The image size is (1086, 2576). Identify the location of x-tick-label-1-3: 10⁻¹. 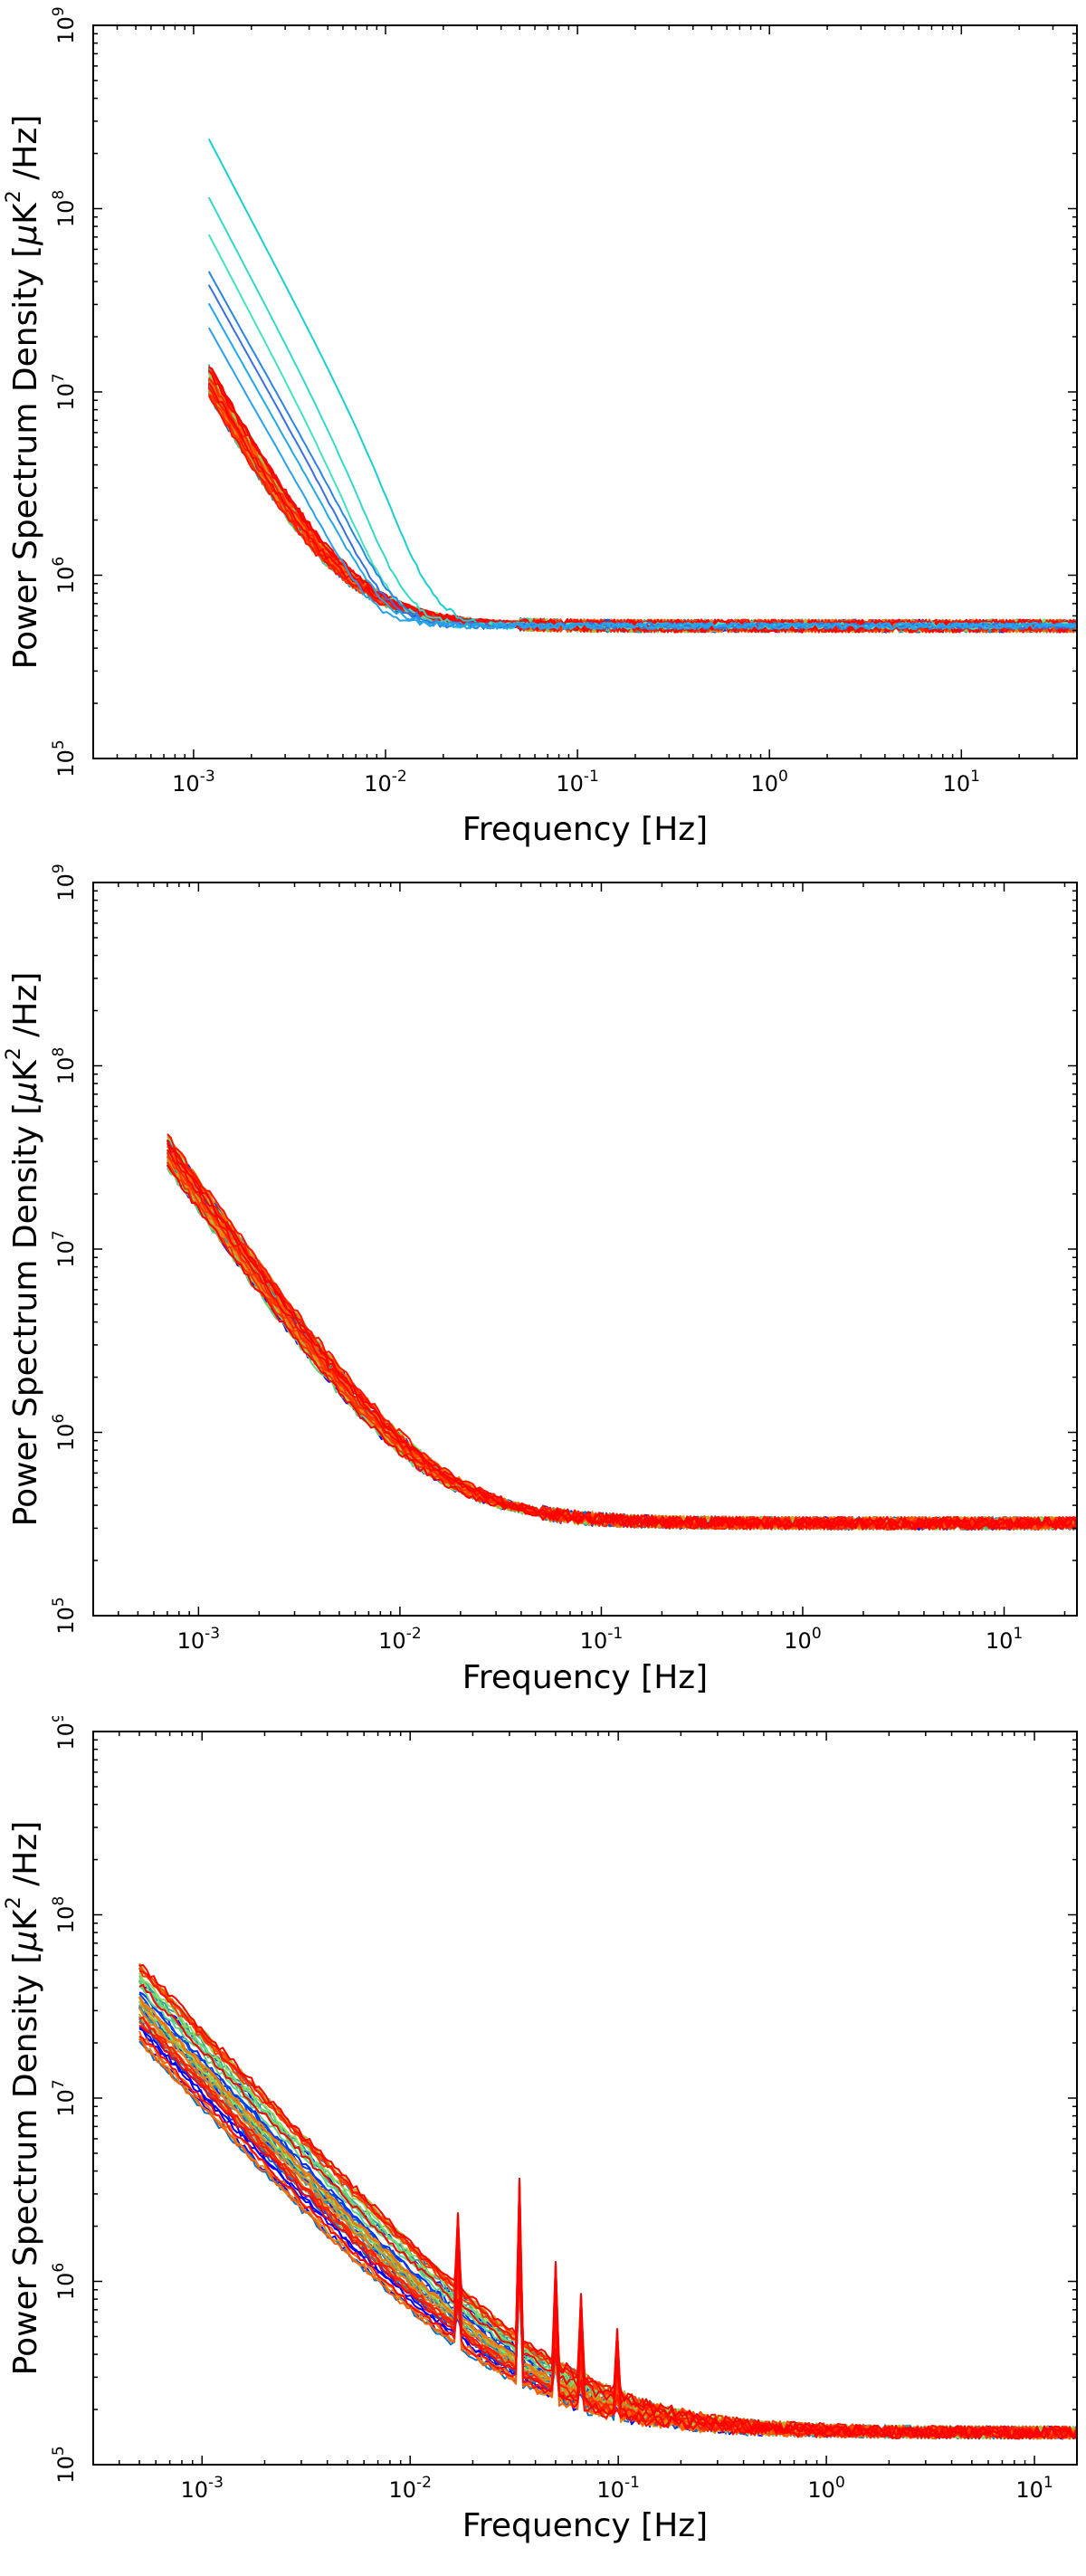
(577, 783).